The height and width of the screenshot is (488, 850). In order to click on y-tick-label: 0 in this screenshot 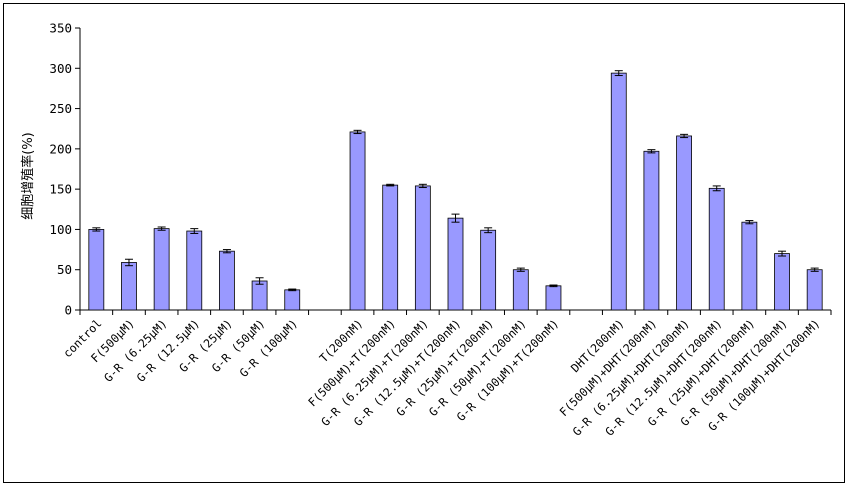, I will do `click(68, 310)`.